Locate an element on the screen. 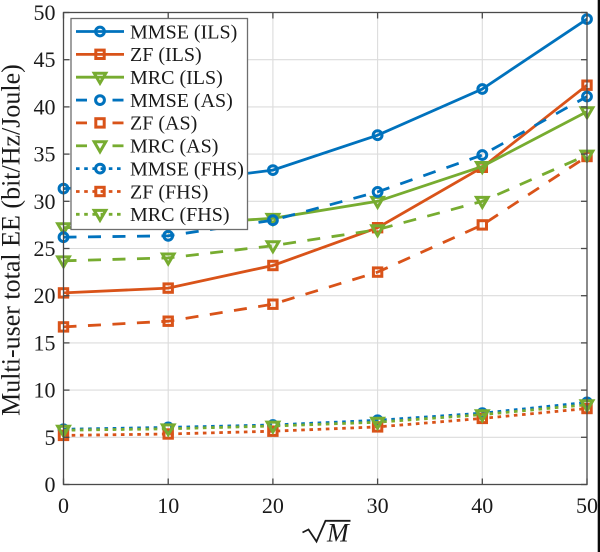 Image resolution: width=600 pixels, height=552 pixels. svg-text: MRC (FHS) is located at coordinates (179, 215).